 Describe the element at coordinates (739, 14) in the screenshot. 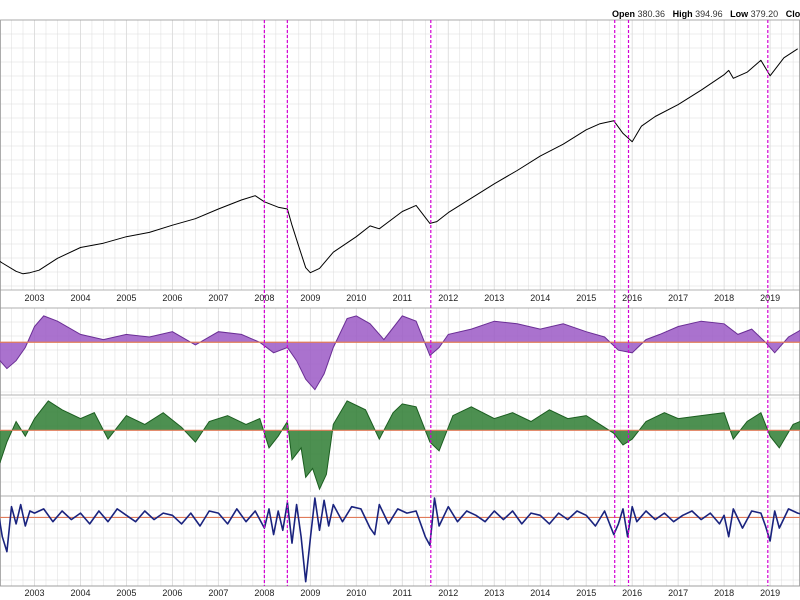

I see `low-label: Low` at that location.